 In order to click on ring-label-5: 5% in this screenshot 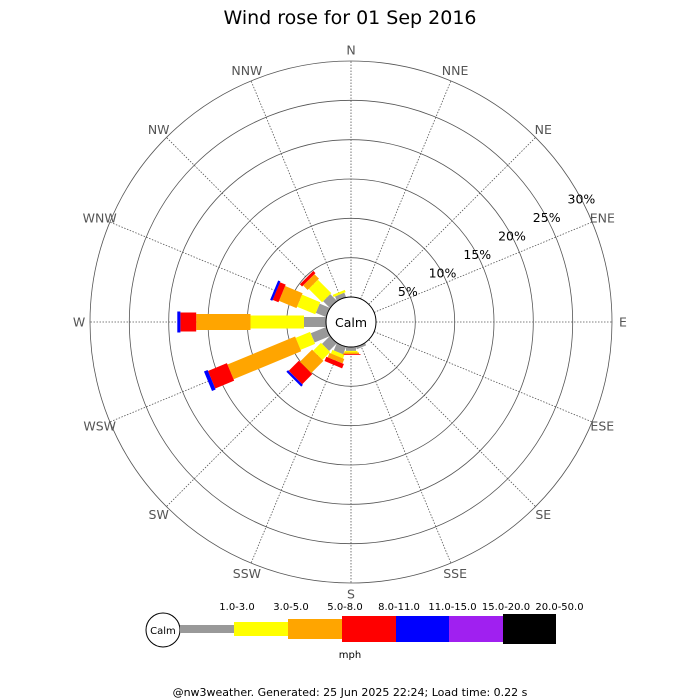, I will do `click(408, 291)`.